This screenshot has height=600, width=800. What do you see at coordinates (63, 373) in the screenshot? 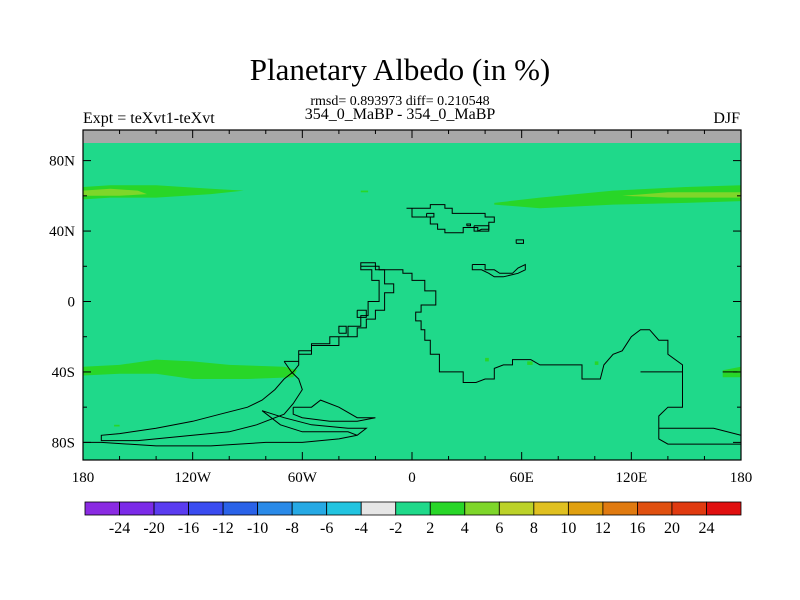
I see `y-tick-label: 40S` at bounding box center [63, 373].